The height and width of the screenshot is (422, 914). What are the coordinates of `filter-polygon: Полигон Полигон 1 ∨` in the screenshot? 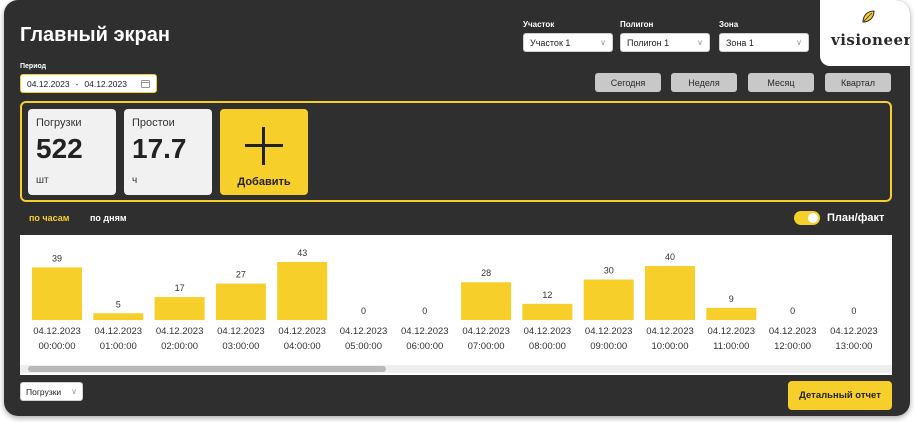 It's located at (665, 36).